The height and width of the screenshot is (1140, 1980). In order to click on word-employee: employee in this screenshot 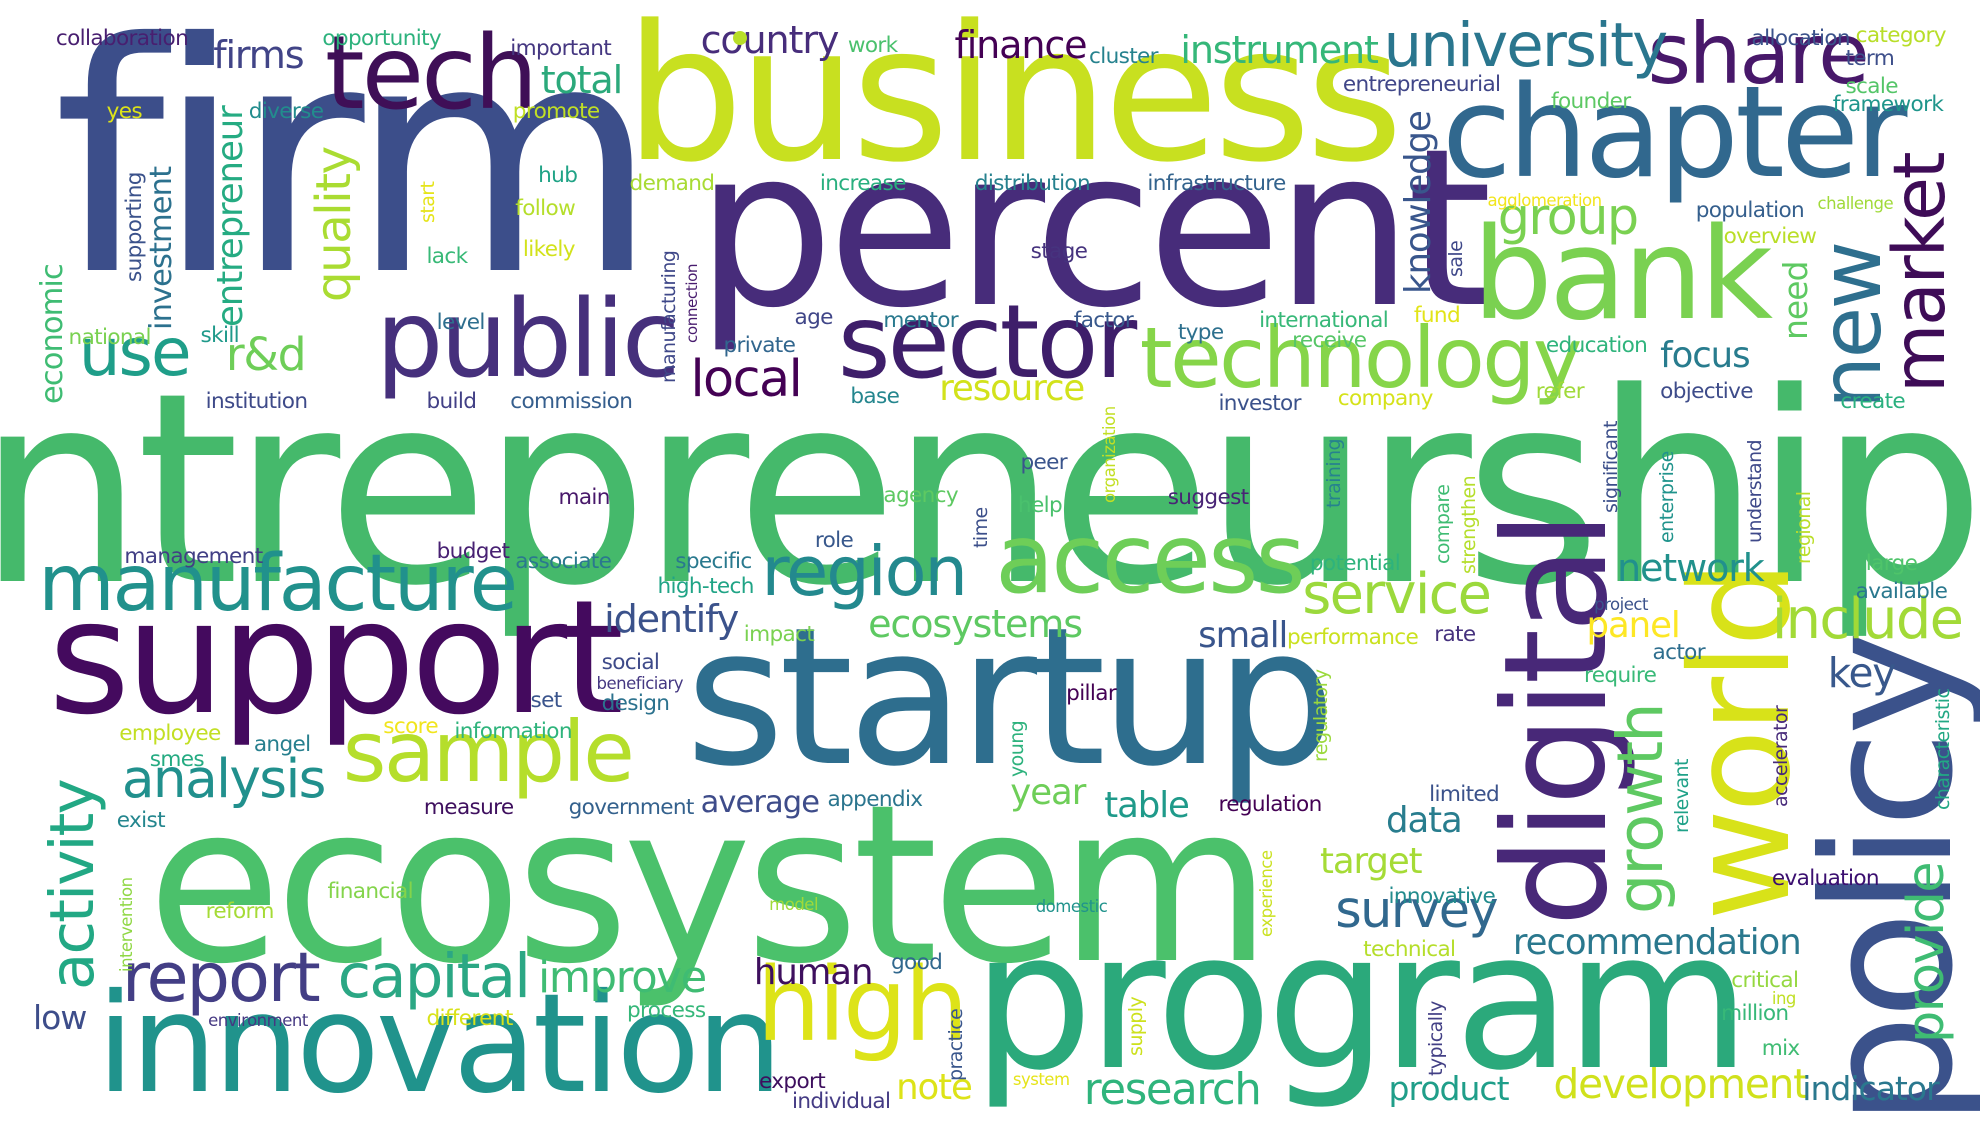, I will do `click(170, 734)`.